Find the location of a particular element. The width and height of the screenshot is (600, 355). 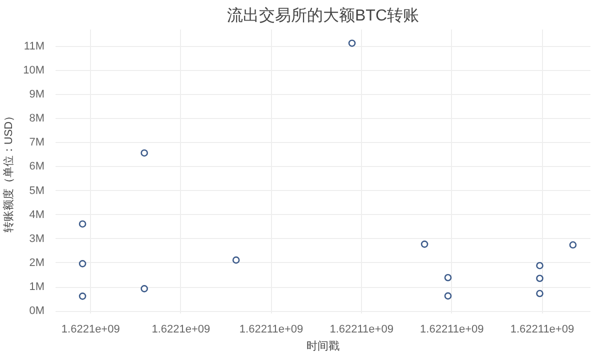

y-tick-label: 4M is located at coordinates (36, 214).